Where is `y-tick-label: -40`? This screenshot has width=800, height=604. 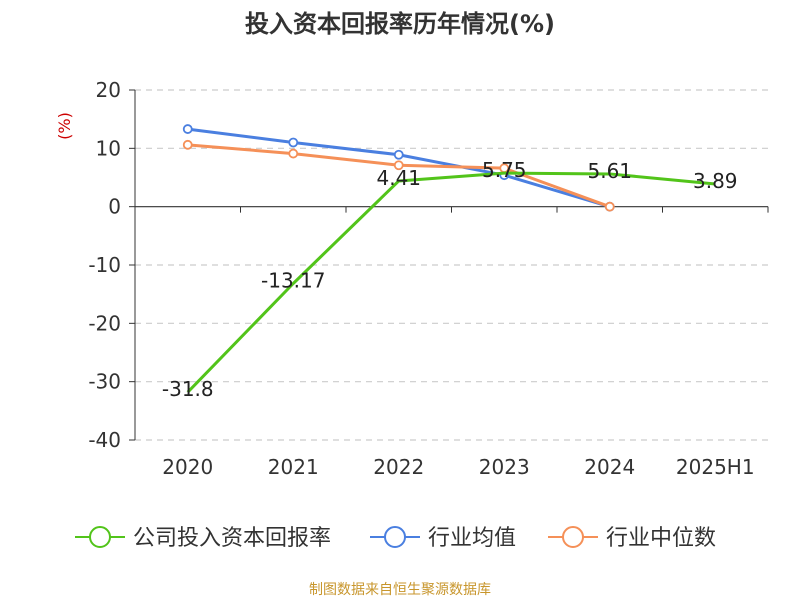
y-tick-label: -40 is located at coordinates (104, 440).